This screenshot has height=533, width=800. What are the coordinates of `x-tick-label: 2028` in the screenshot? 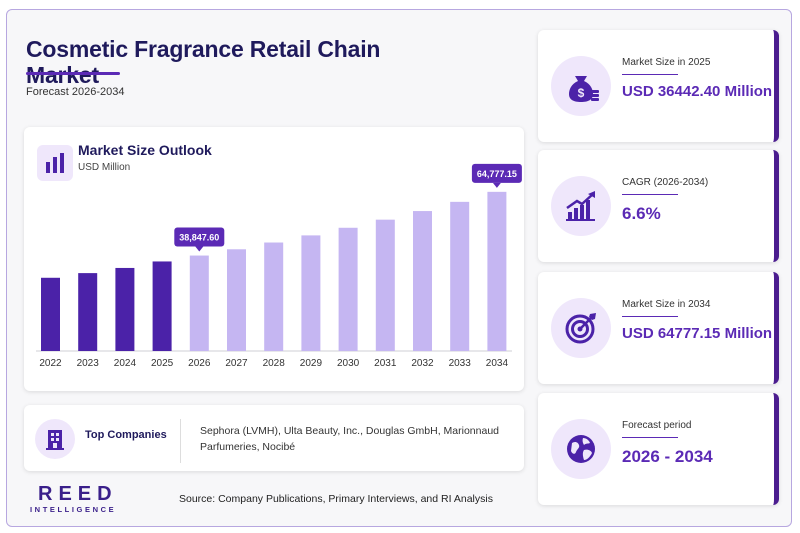 It's located at (274, 363).